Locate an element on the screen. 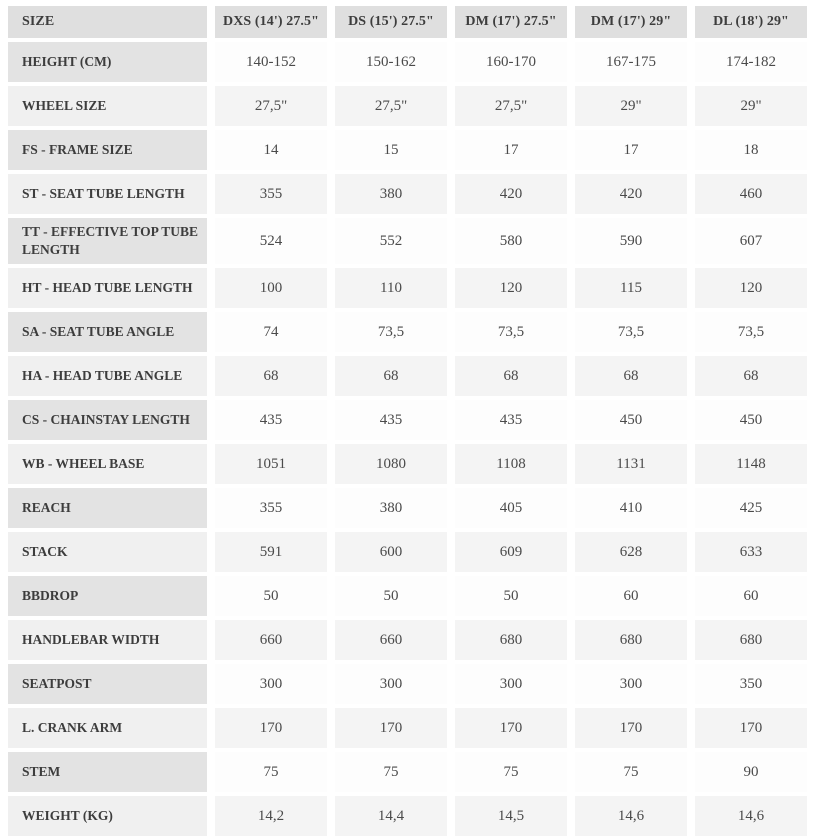 This screenshot has height=840, width=815. spec-value-cell: 609 is located at coordinates (511, 552).